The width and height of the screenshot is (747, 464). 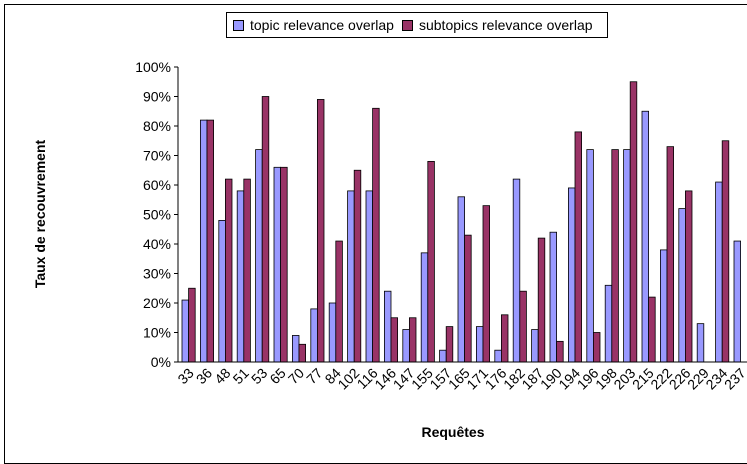 I want to click on legend-label-topic: topic relevance overlap, so click(x=322, y=25).